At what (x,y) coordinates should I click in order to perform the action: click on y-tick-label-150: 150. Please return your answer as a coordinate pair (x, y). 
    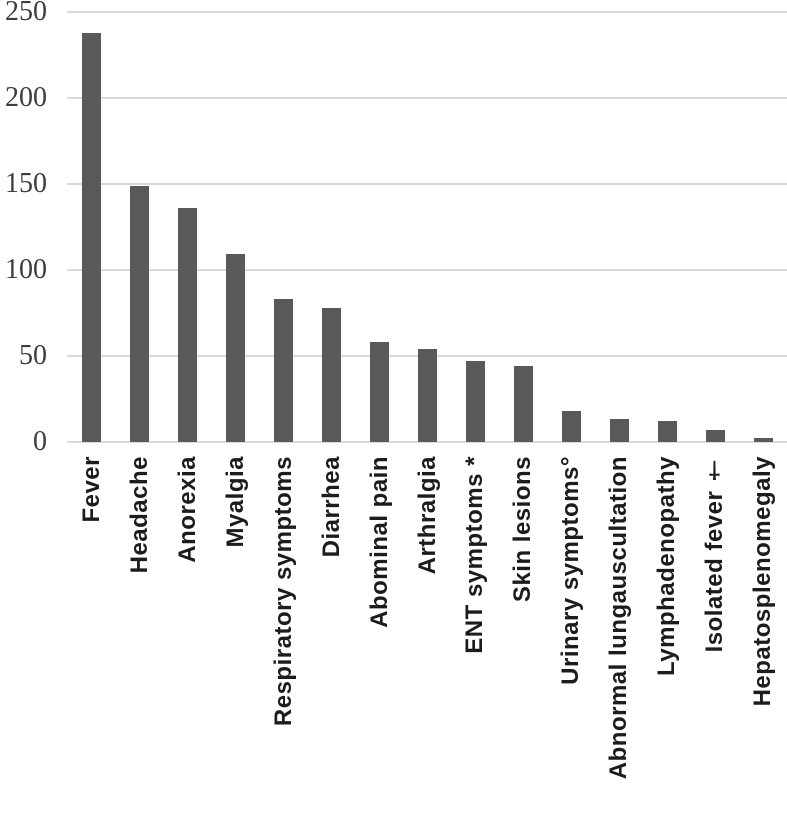
    Looking at the image, I should click on (26, 183).